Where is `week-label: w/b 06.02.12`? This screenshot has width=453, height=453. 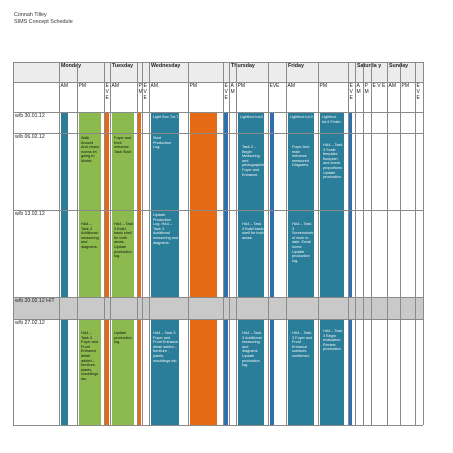 week-label: w/b 06.02.12 is located at coordinates (30, 137).